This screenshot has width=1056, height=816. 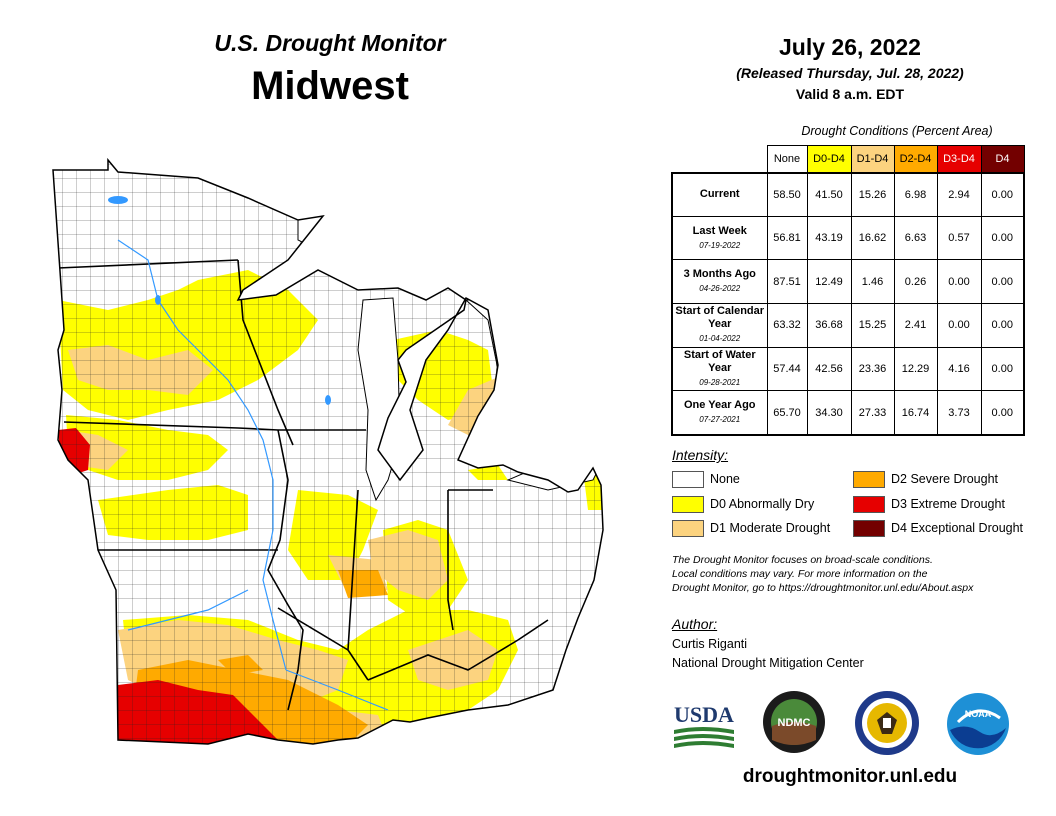 What do you see at coordinates (762, 504) in the screenshot?
I see `legend-label: D0 Abnormally Dry` at bounding box center [762, 504].